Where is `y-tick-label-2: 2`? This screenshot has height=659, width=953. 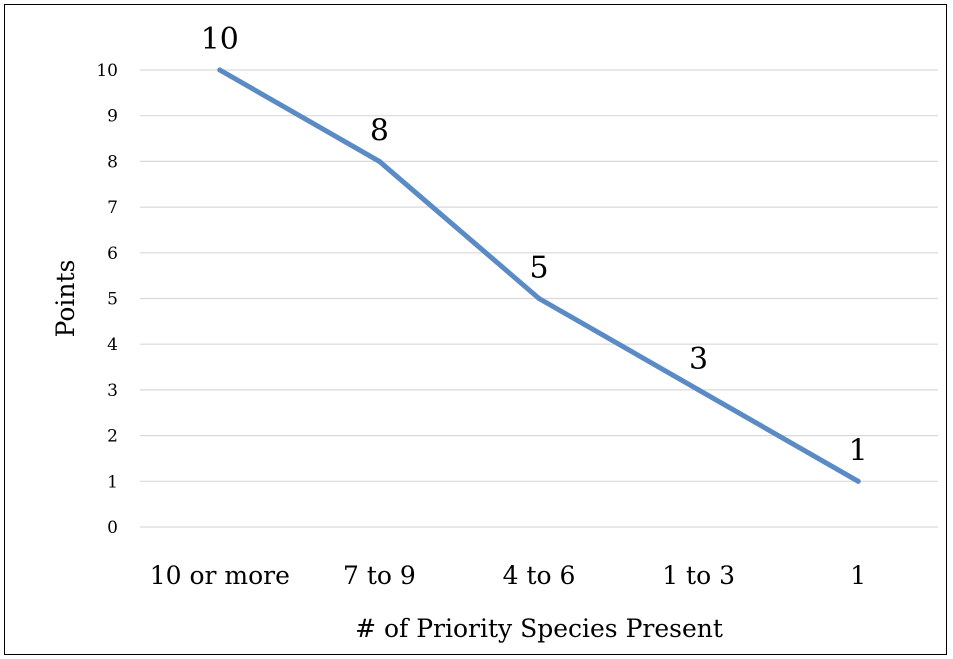 y-tick-label-2: 2 is located at coordinates (112, 437).